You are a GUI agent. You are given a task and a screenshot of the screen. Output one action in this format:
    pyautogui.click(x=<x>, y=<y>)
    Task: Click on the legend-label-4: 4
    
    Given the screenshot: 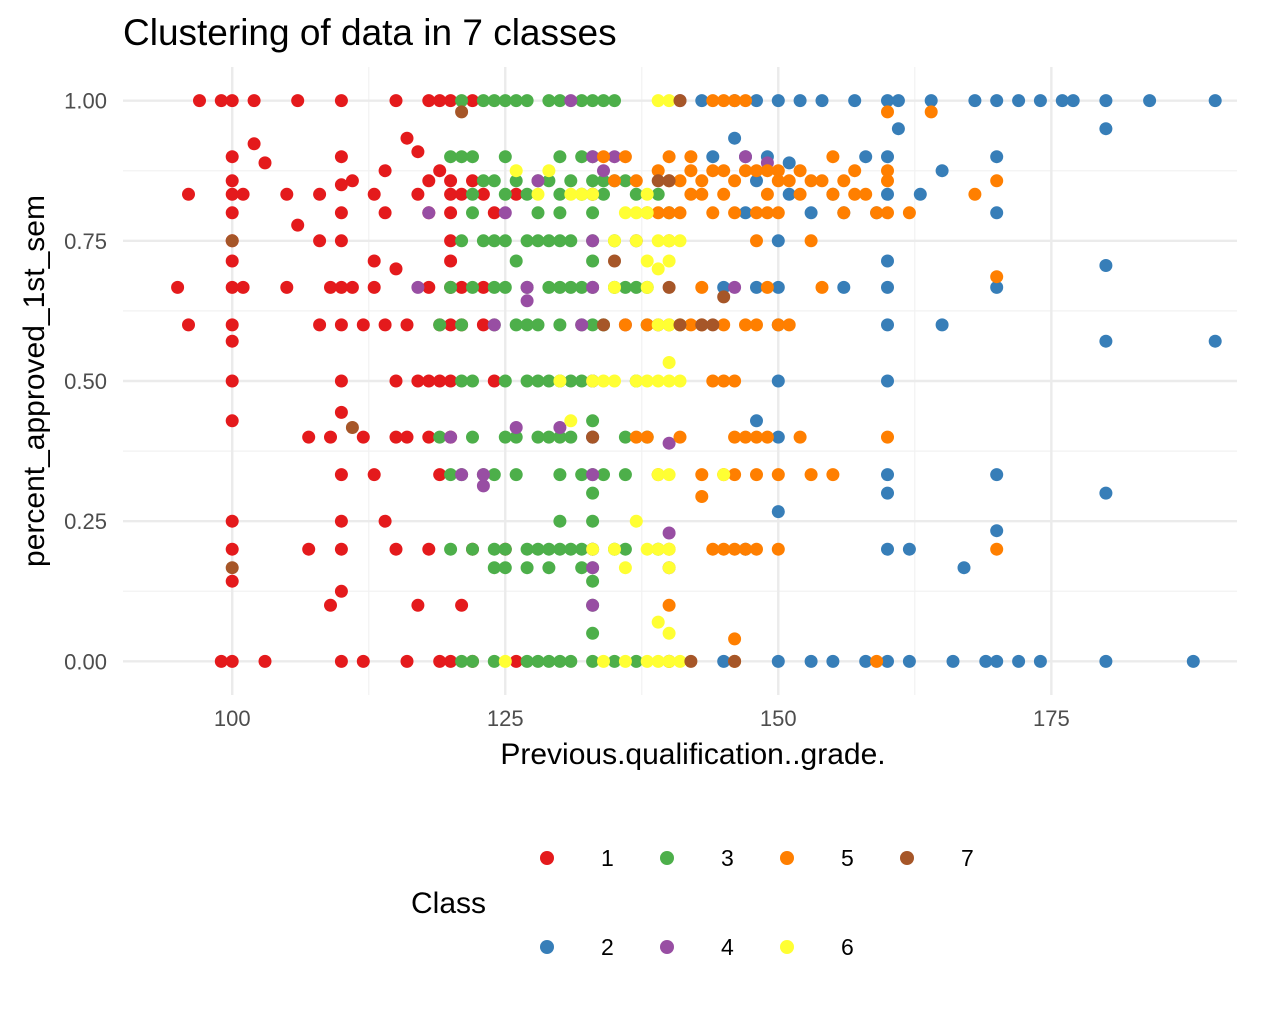 What is the action you would take?
    pyautogui.click(x=727, y=947)
    